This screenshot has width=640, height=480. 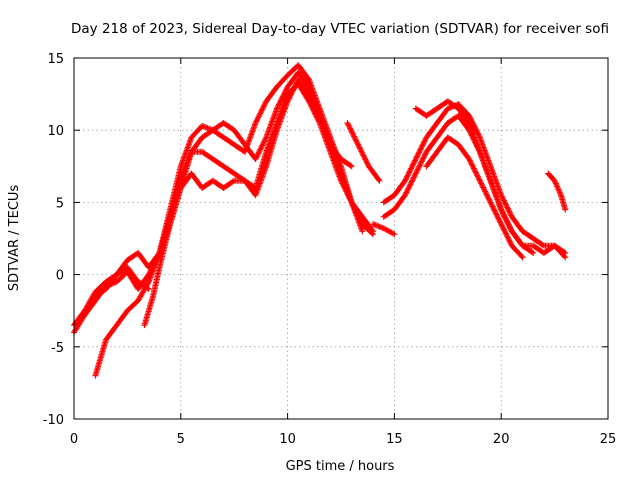 I want to click on x-tick-label: 5, so click(x=181, y=439).